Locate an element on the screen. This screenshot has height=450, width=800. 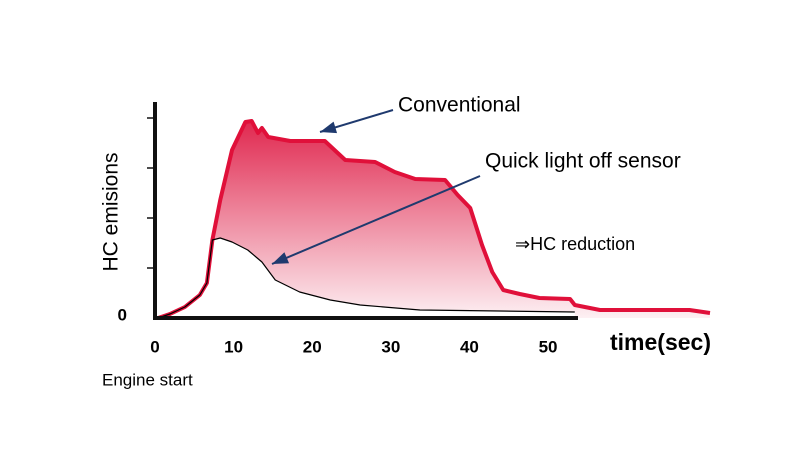
annotation: Quick light off sensor is located at coordinates (583, 161).